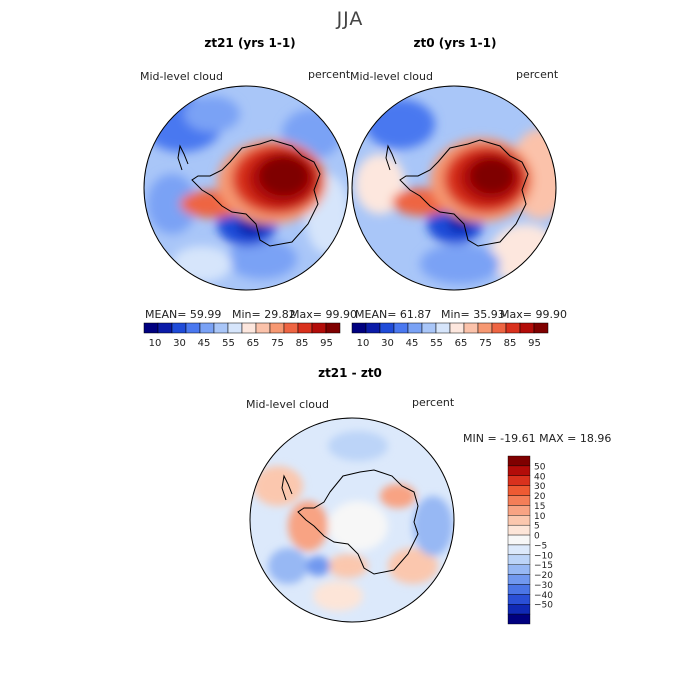 The width and height of the screenshot is (700, 700). What do you see at coordinates (540, 546) in the screenshot?
I see `diff-colorbar-tick-label: −5` at bounding box center [540, 546].